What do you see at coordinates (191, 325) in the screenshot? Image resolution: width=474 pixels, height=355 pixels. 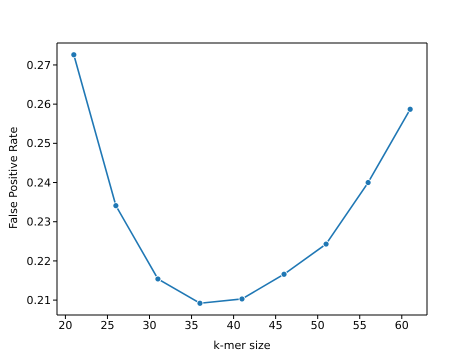 I see `x-tick-label: 35` at bounding box center [191, 325].